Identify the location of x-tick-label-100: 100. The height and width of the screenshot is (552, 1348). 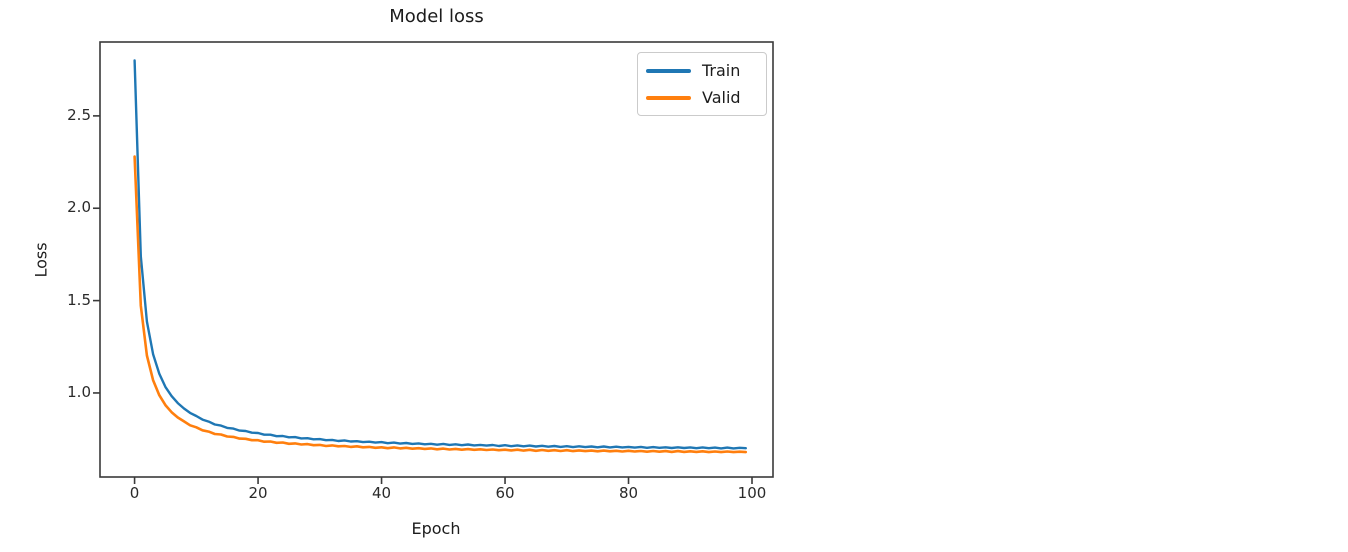
(752, 493).